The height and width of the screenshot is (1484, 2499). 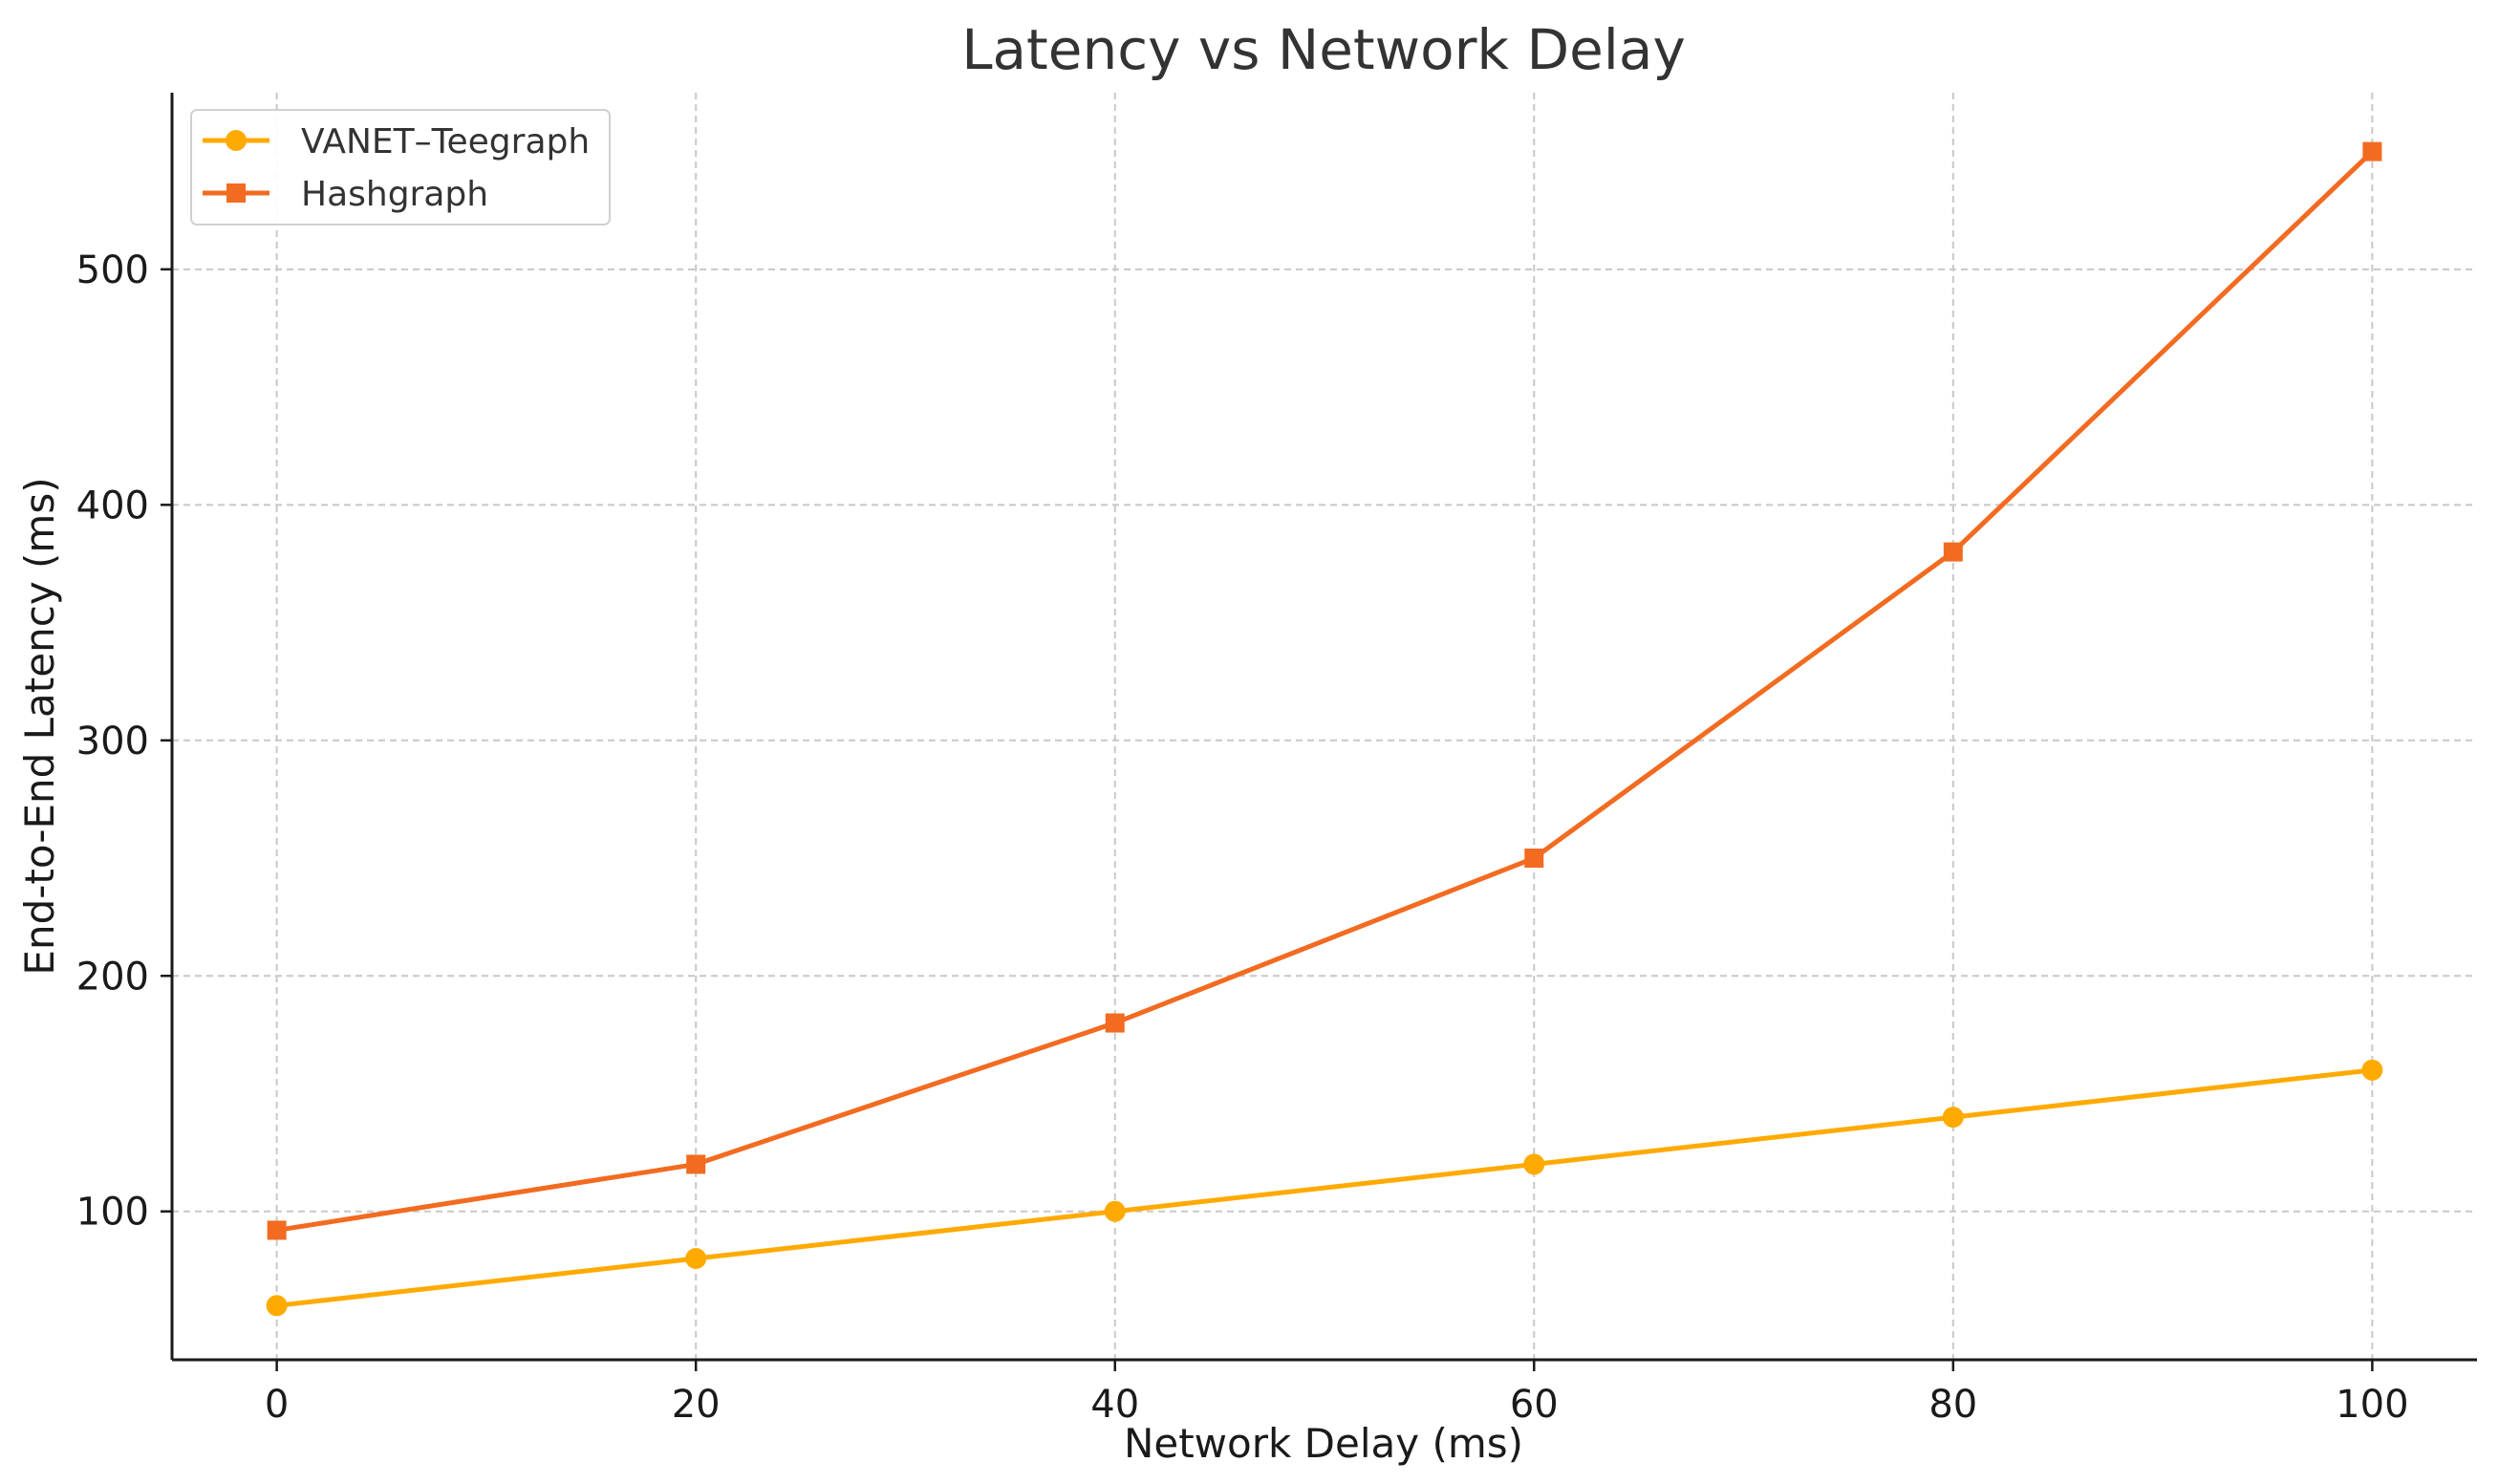 I want to click on y-tick-label: 400, so click(x=113, y=505).